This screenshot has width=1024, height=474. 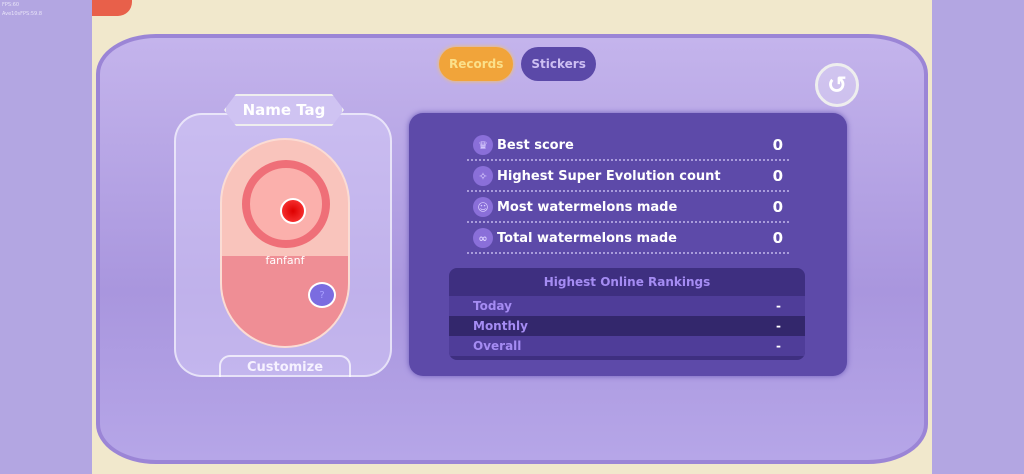 What do you see at coordinates (497, 346) in the screenshot?
I see `ranking-label: Overall` at bounding box center [497, 346].